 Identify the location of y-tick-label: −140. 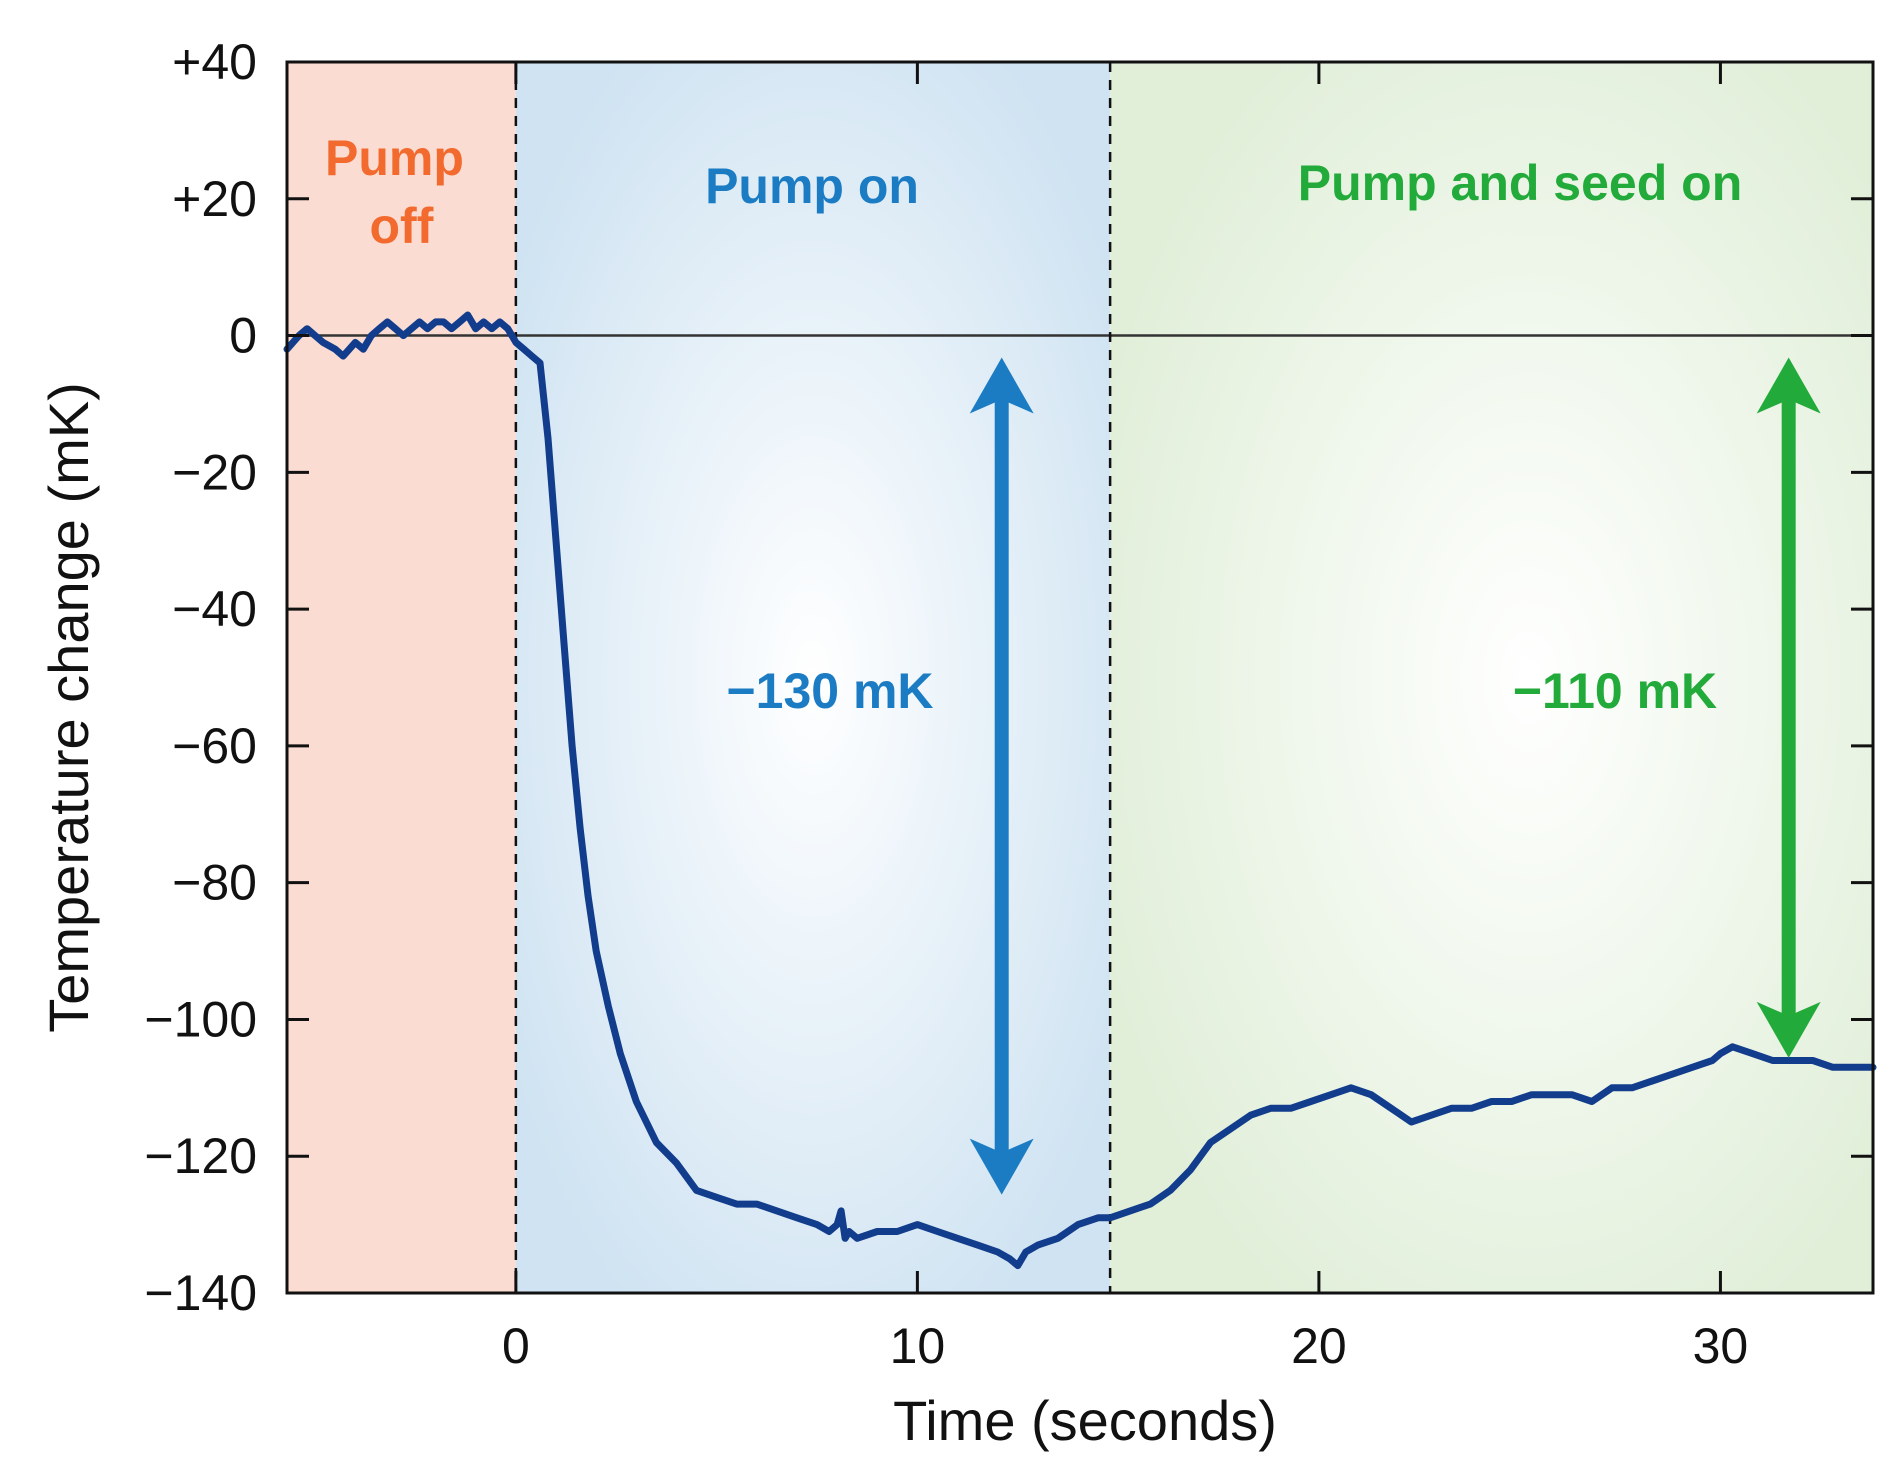
(200, 1293).